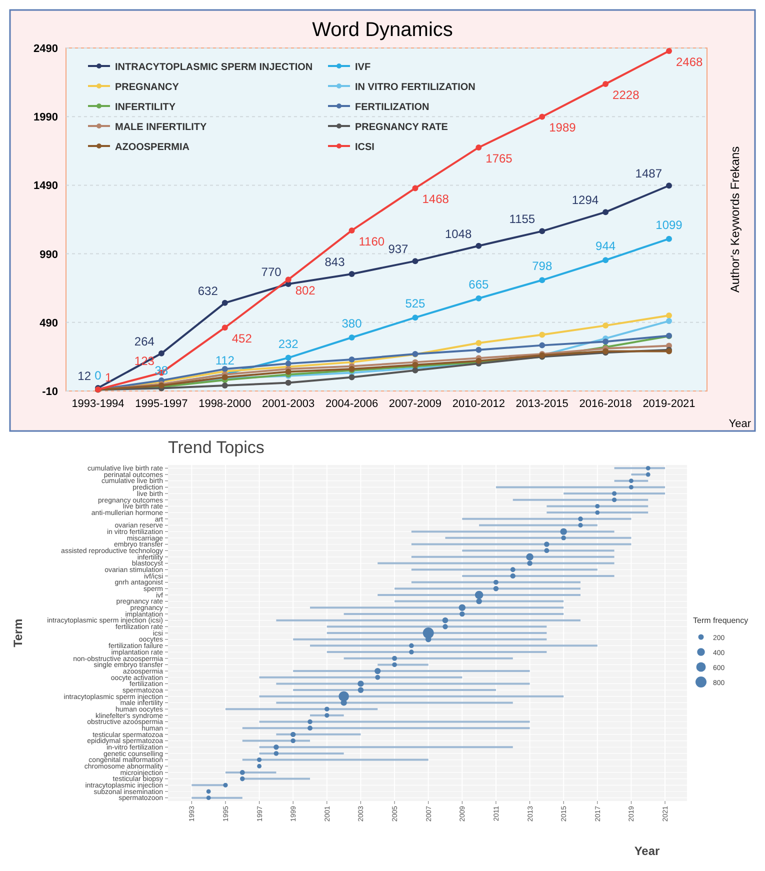  I want to click on data-label: 112, so click(225, 360).